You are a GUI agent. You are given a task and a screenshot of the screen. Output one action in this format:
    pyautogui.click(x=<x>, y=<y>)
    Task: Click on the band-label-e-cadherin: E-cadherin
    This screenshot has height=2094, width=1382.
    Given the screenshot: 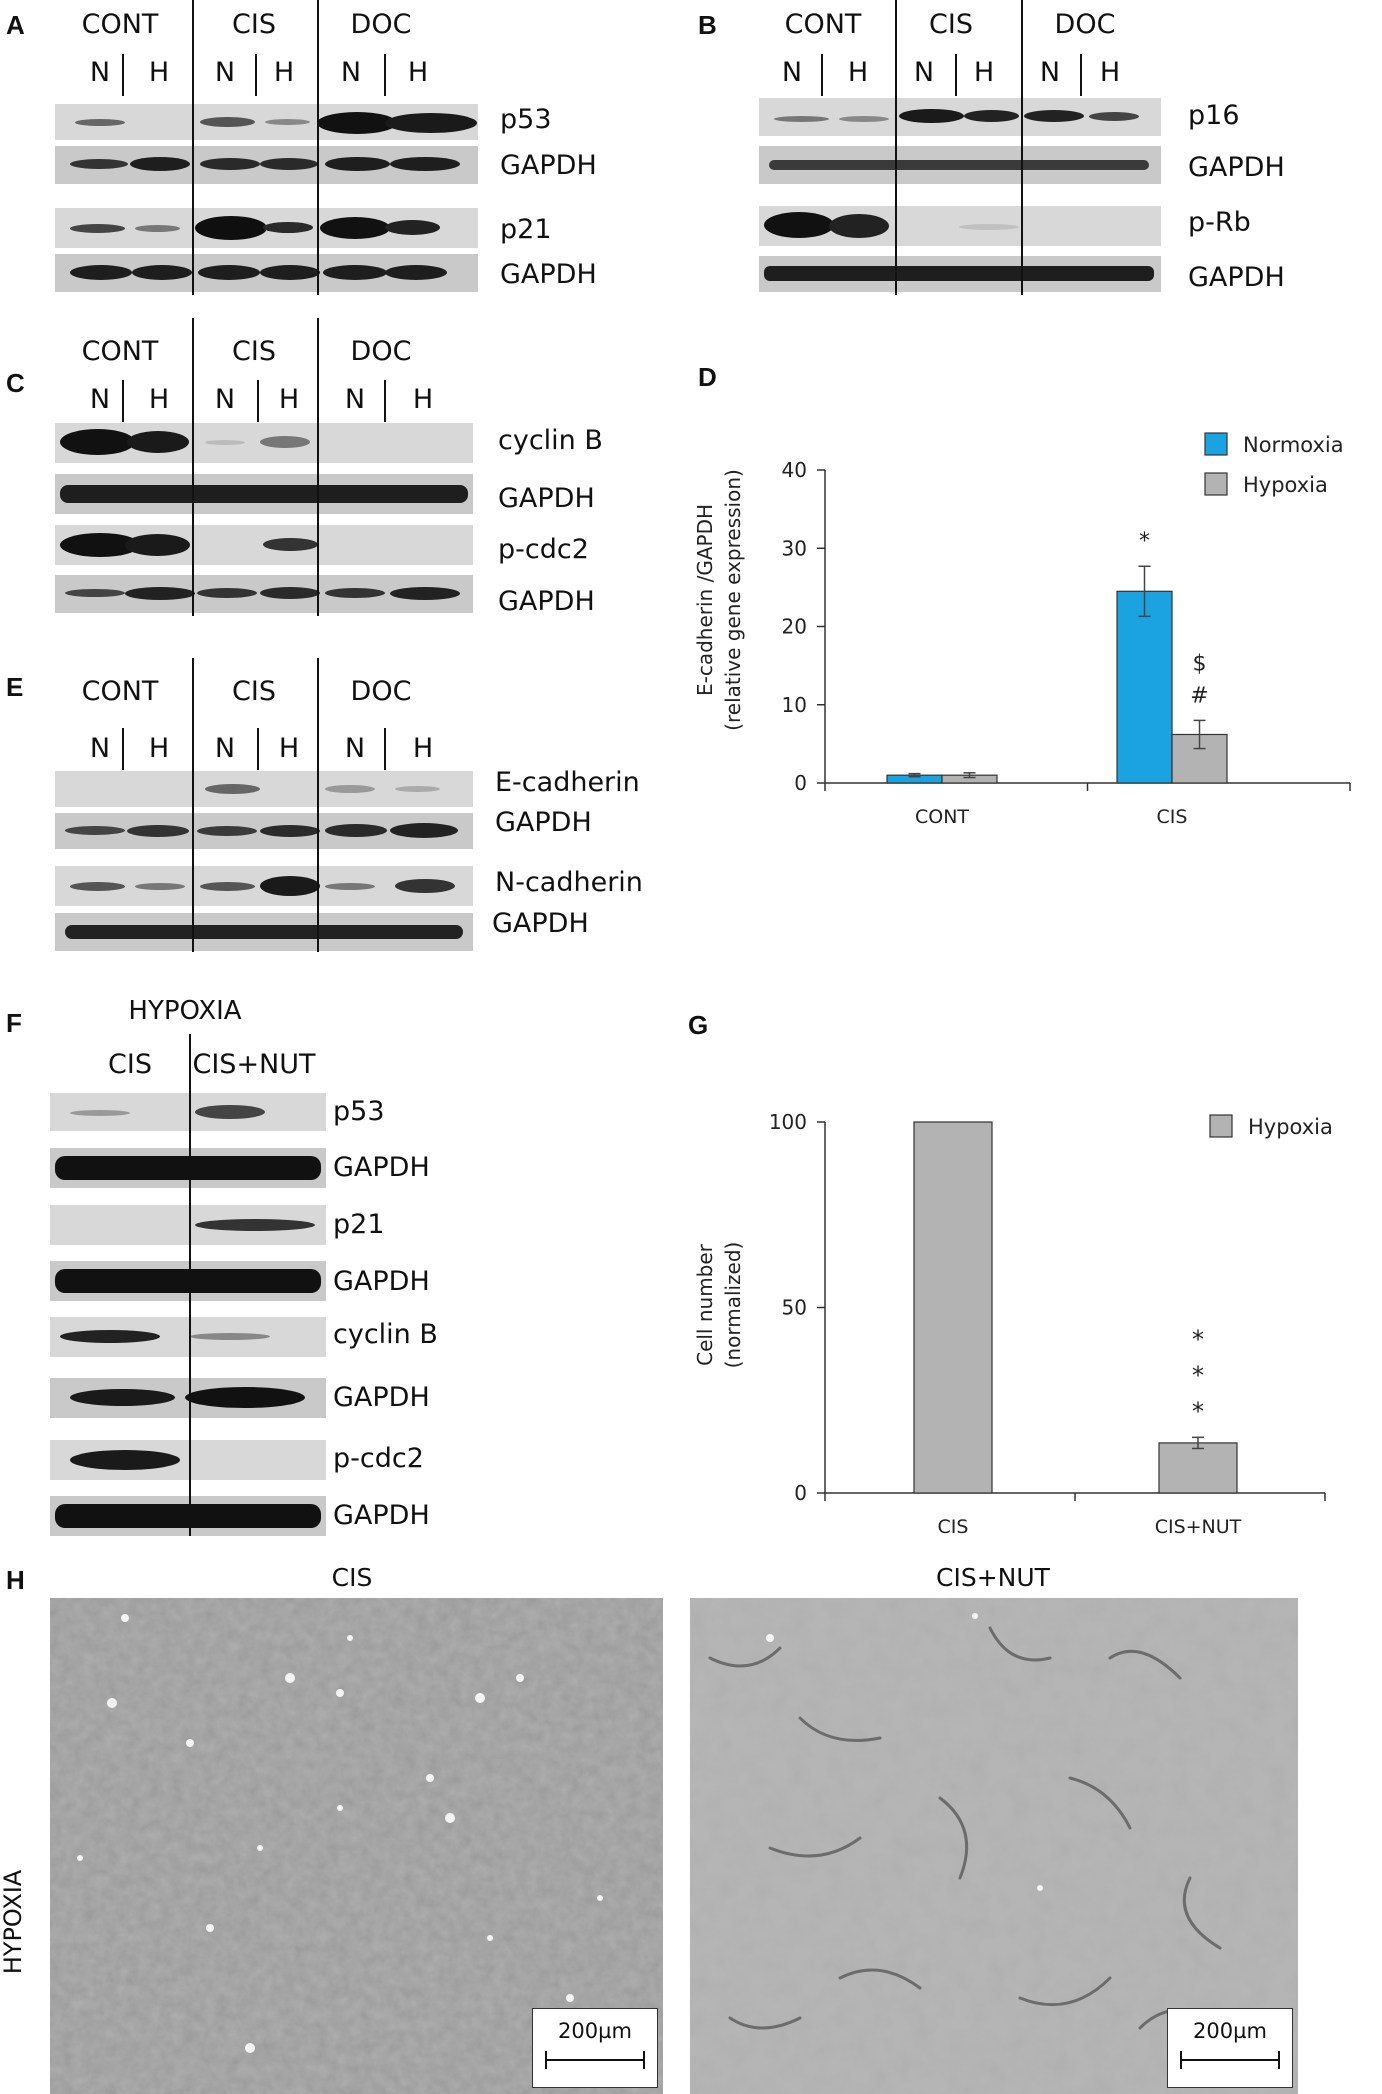 What is the action you would take?
    pyautogui.click(x=567, y=782)
    